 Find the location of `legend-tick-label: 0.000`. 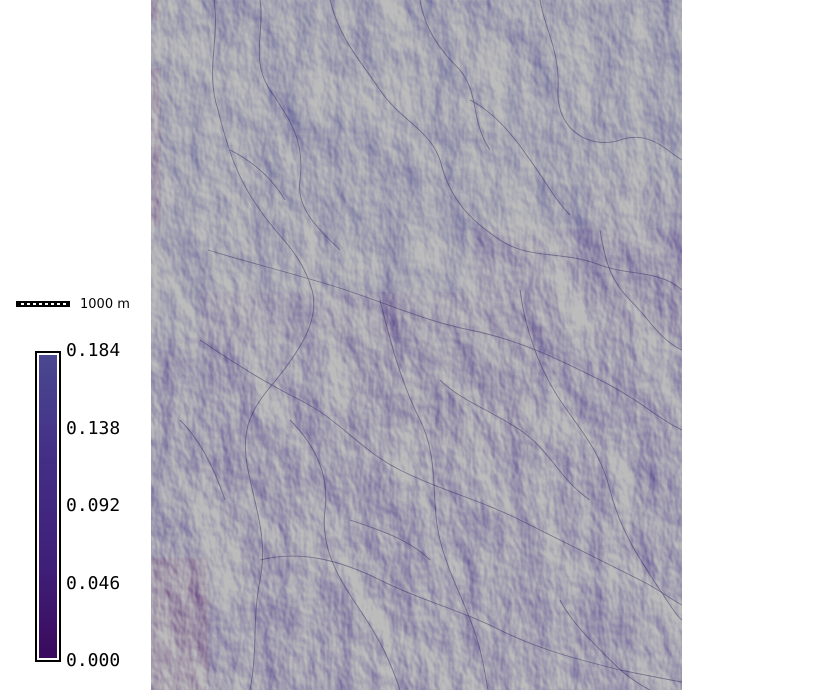

legend-tick-label: 0.000 is located at coordinates (93, 660).